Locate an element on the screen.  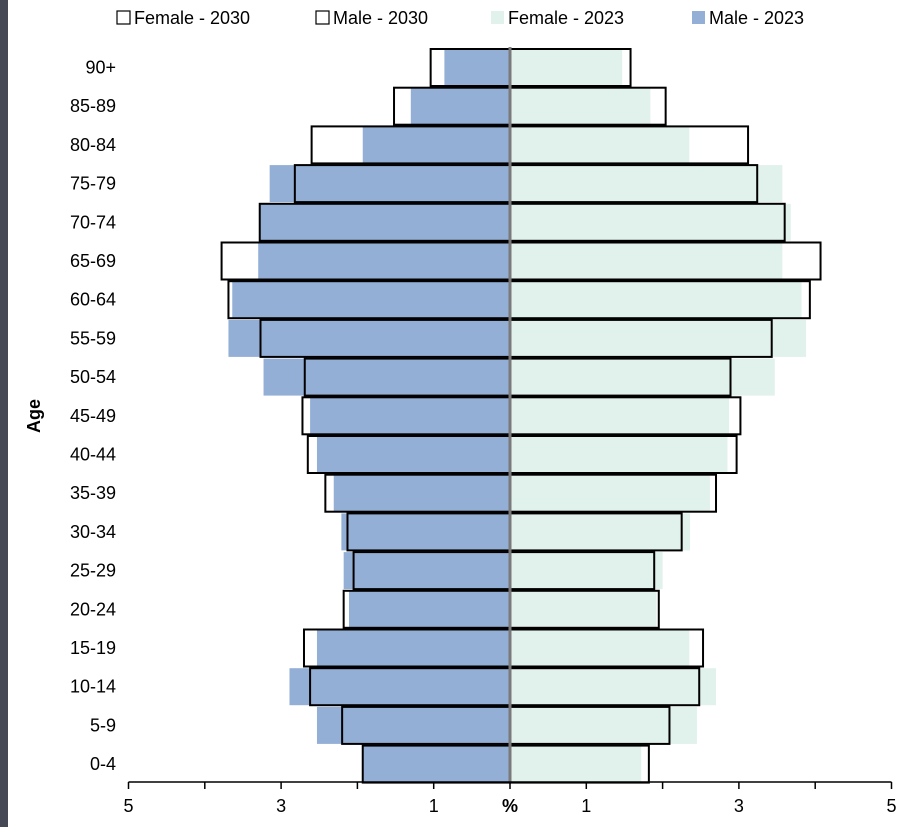
age-label: 85-89 is located at coordinates (93, 106).